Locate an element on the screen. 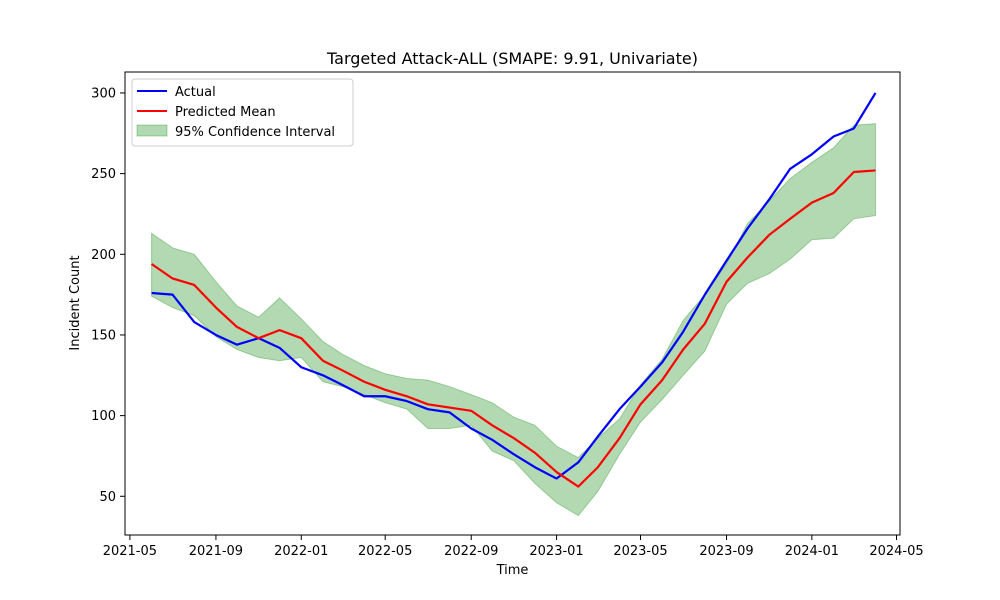 The height and width of the screenshot is (600, 1000). legend-label-predicted-mean: Predicted Mean is located at coordinates (225, 112).